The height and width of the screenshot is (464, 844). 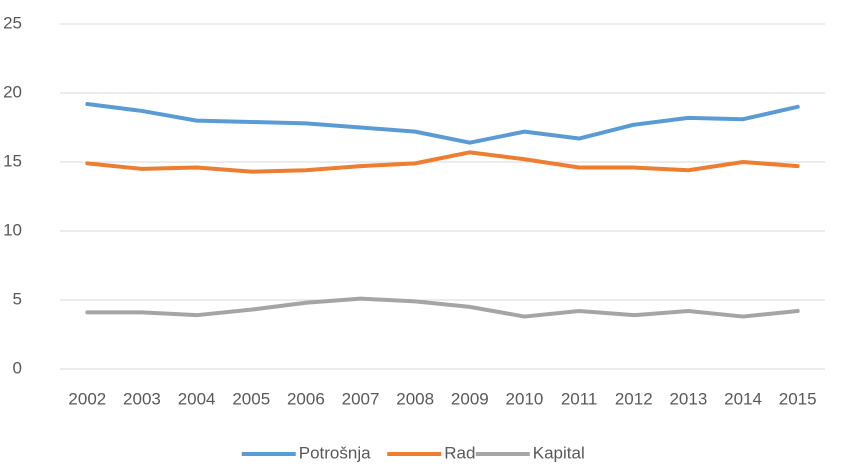 I want to click on x-tick-label: 2005, so click(x=251, y=398).